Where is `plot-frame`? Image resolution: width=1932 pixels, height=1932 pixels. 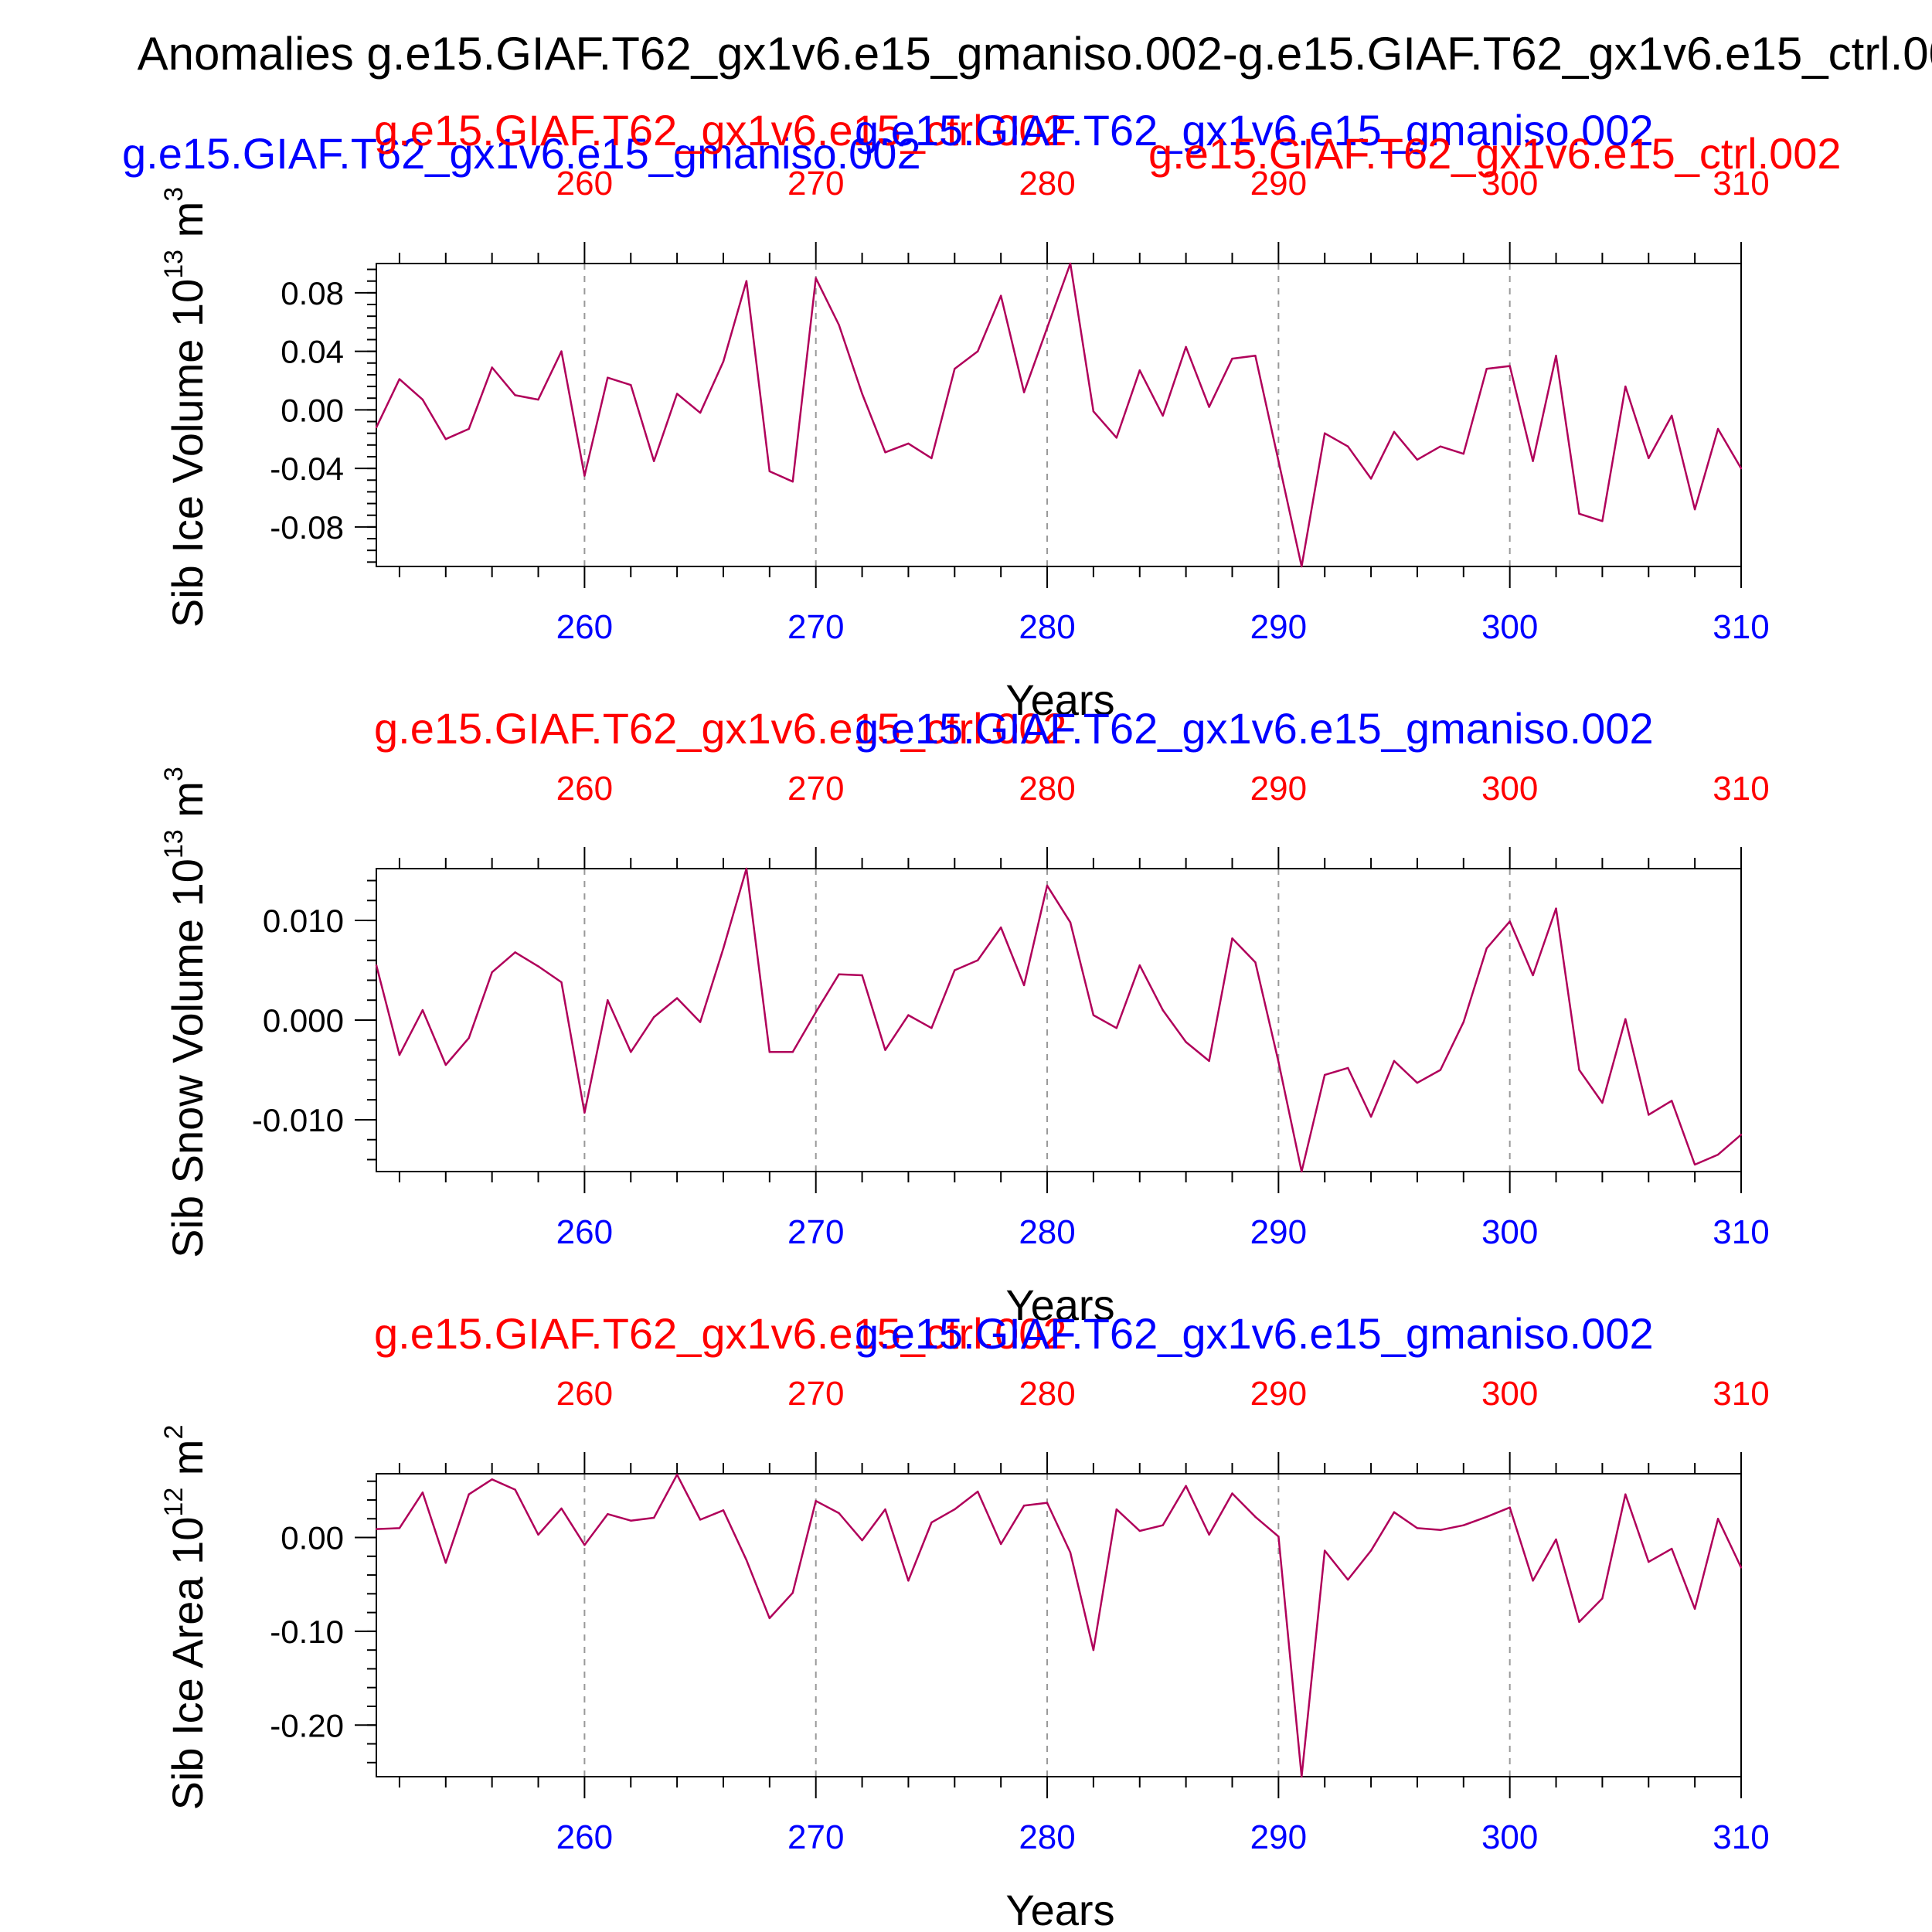
plot-frame is located at coordinates (1059, 1020).